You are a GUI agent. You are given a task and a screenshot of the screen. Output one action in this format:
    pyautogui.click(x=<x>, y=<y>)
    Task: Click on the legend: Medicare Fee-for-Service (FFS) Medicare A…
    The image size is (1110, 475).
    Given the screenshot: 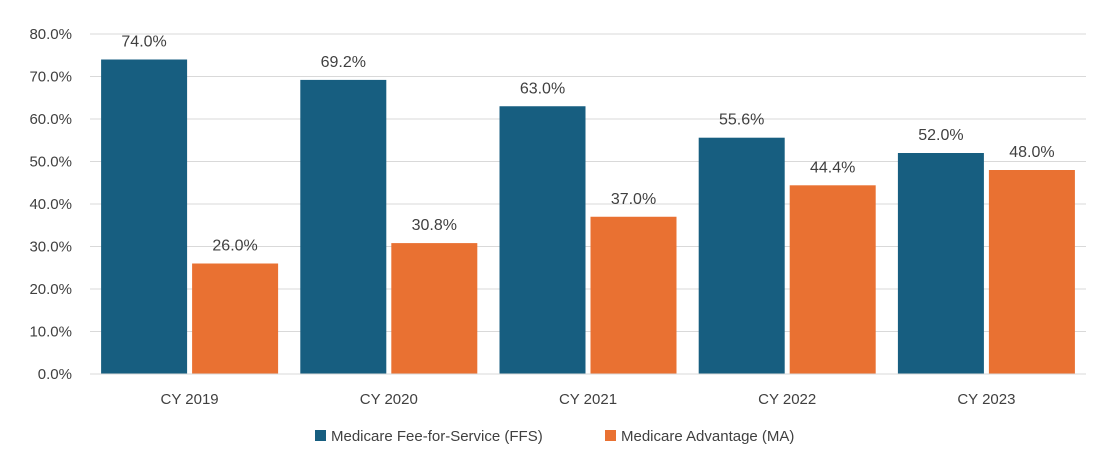 What is the action you would take?
    pyautogui.click(x=554, y=436)
    